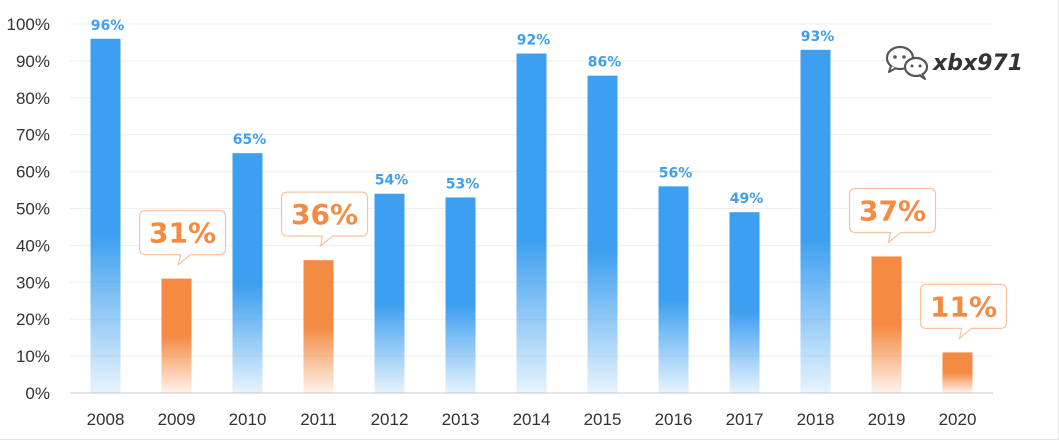 The width and height of the screenshot is (1059, 440). What do you see at coordinates (37, 393) in the screenshot?
I see `y-tick-label: 0%` at bounding box center [37, 393].